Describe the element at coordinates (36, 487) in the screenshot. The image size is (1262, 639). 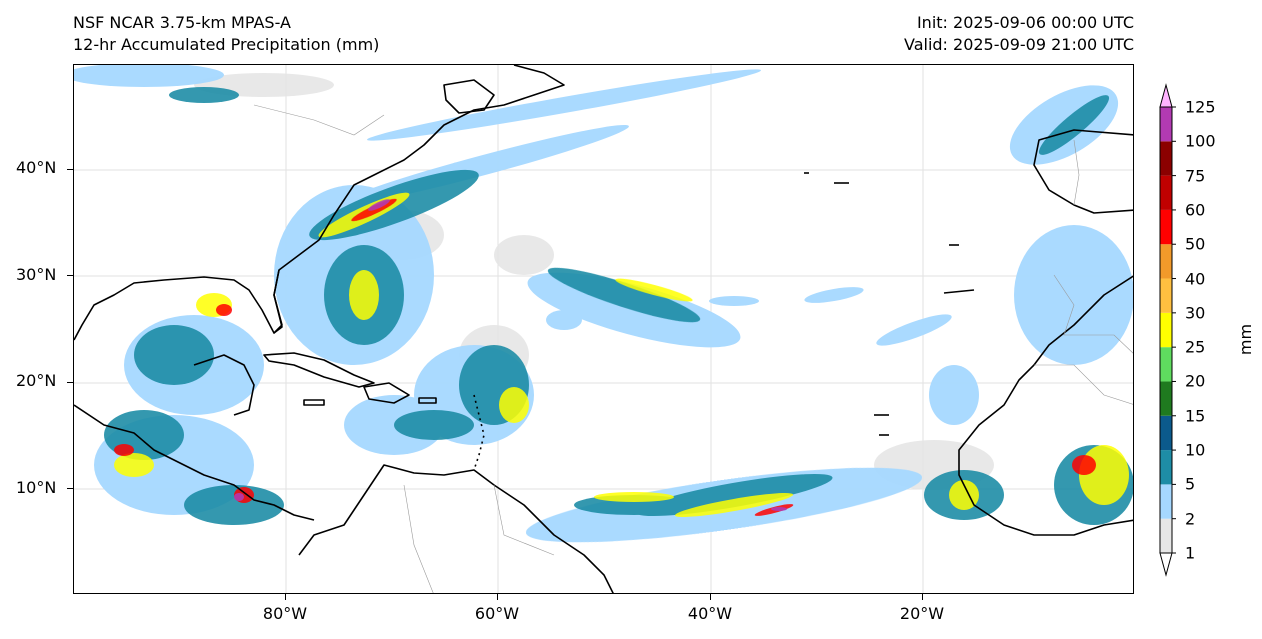
I see `lat-label-10: 10°N` at that location.